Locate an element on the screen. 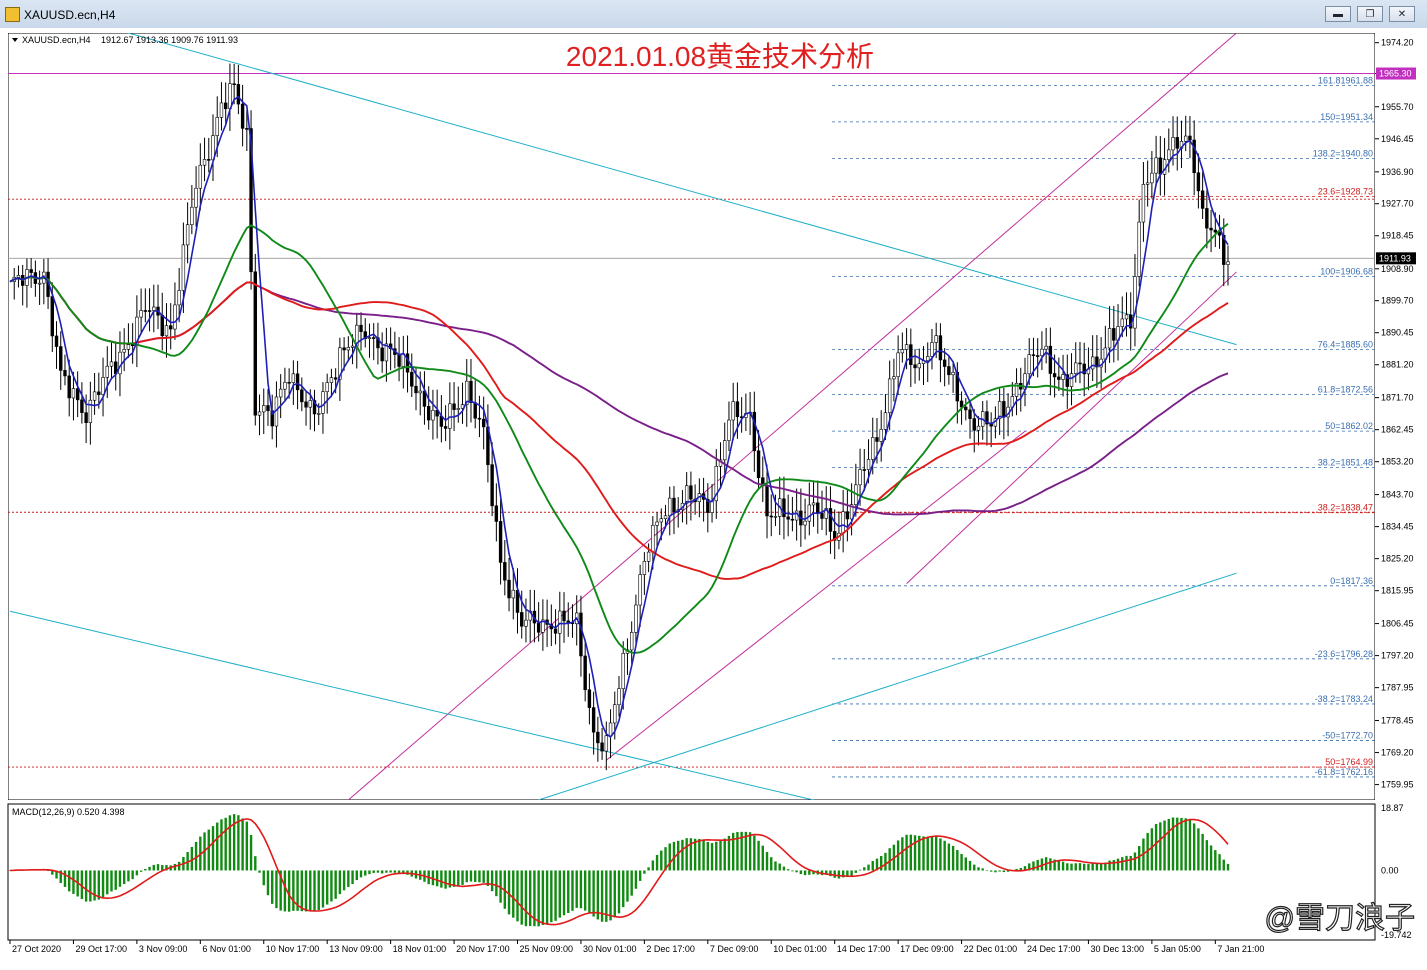 The height and width of the screenshot is (970, 1427). time-axis-label: 10 Nov 17:00 is located at coordinates (293, 949).